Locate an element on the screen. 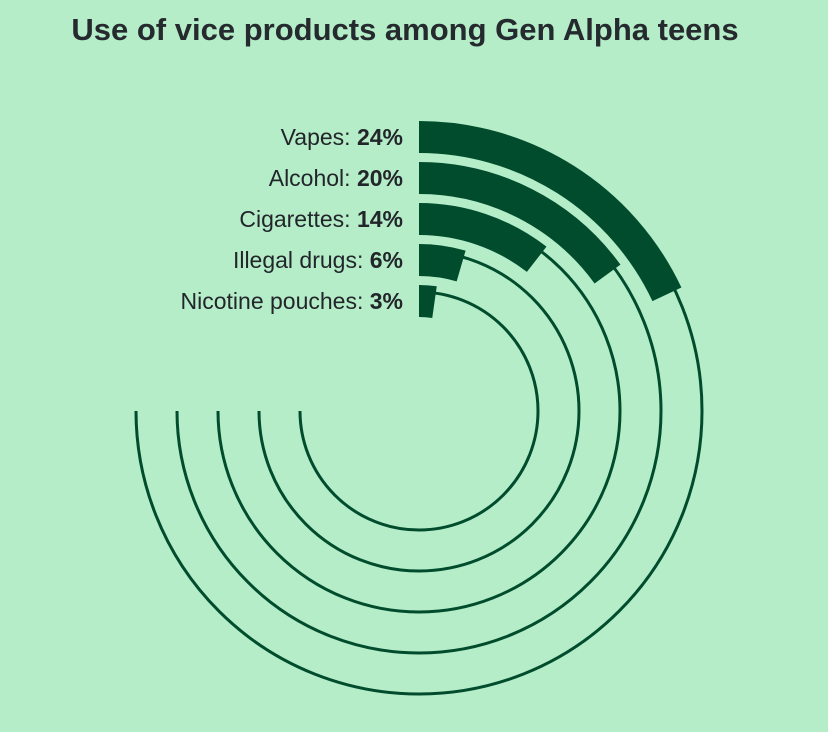 The height and width of the screenshot is (732, 828). category-label: Cigarettes: is located at coordinates (298, 219).